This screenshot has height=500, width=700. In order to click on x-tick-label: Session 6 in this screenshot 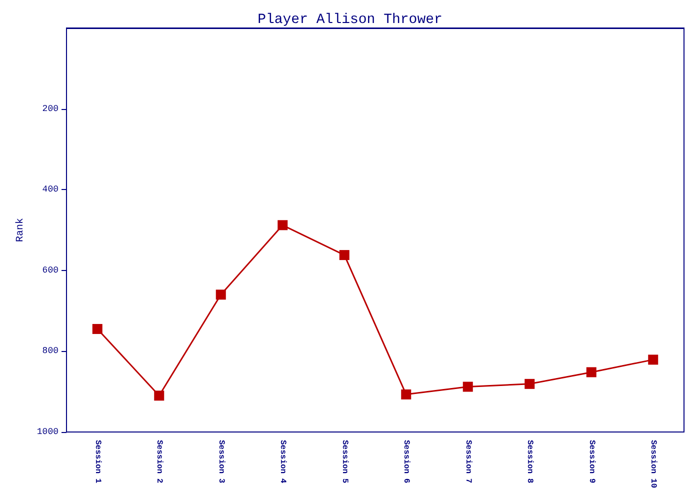, I will do `click(406, 462)`.